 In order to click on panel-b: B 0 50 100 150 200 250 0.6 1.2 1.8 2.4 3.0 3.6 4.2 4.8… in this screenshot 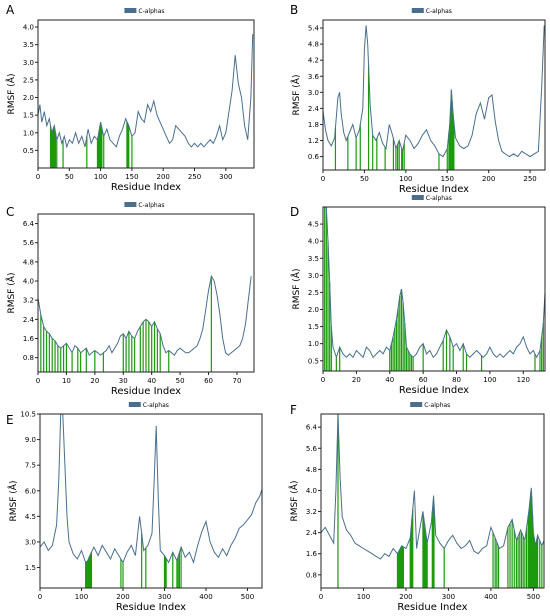, I will do `click(418, 99)`.